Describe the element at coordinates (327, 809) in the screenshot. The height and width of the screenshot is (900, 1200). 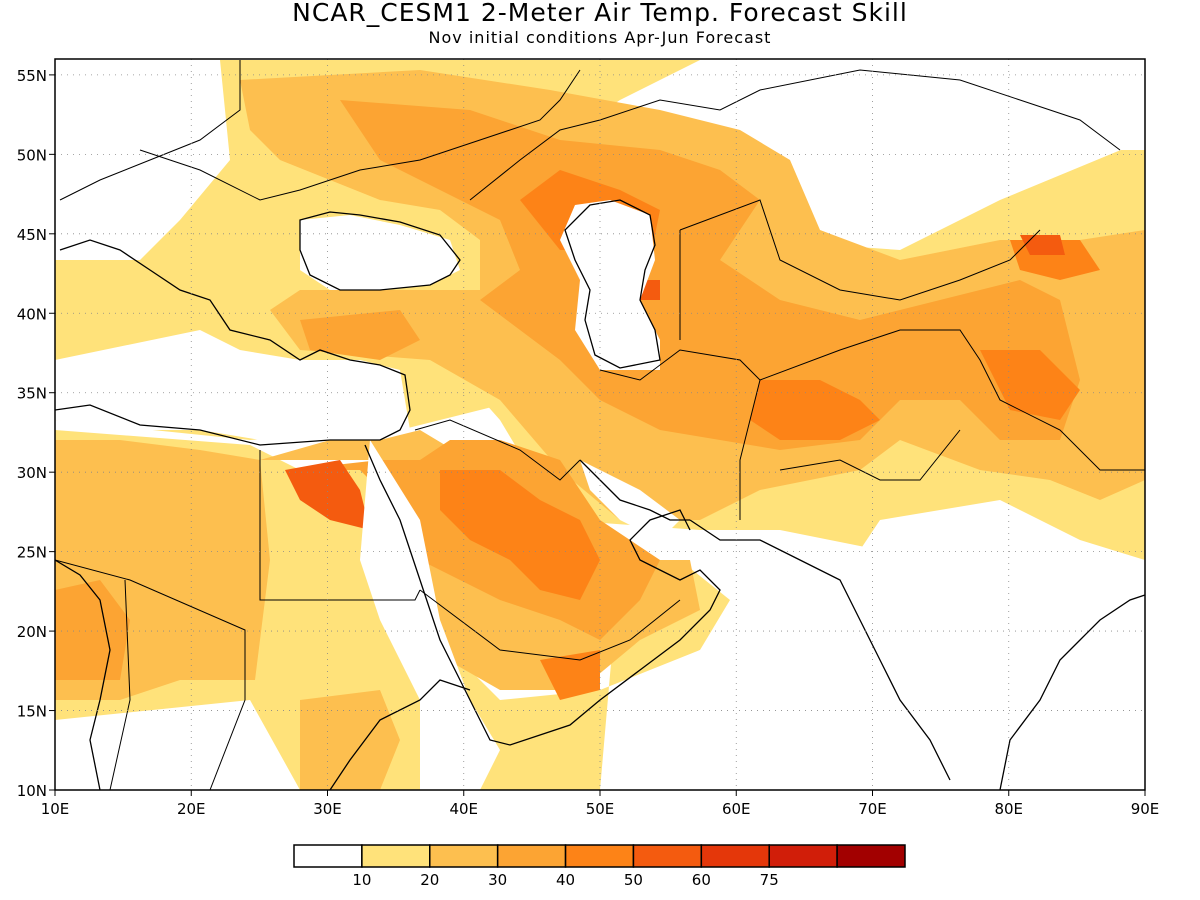
I see `lon-tick-label: 30E` at that location.